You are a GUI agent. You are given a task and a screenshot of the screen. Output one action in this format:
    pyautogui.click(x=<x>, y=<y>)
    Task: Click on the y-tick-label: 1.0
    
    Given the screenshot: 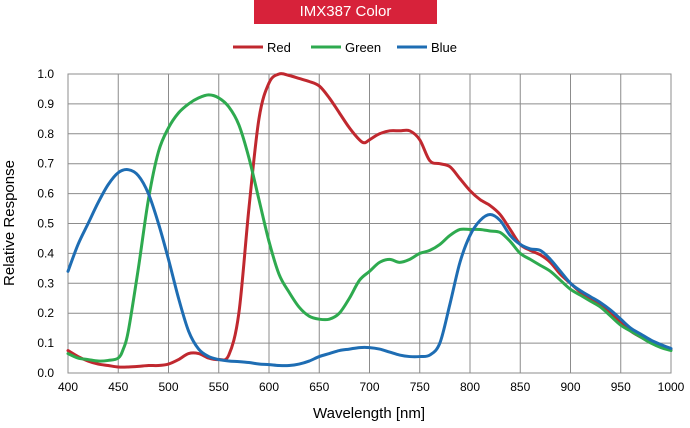 What is the action you would take?
    pyautogui.click(x=45, y=74)
    